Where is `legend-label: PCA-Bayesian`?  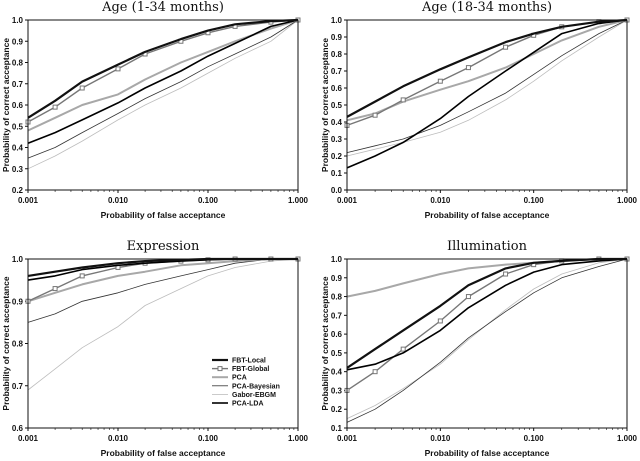 legend-label: PCA-Bayesian is located at coordinates (256, 386).